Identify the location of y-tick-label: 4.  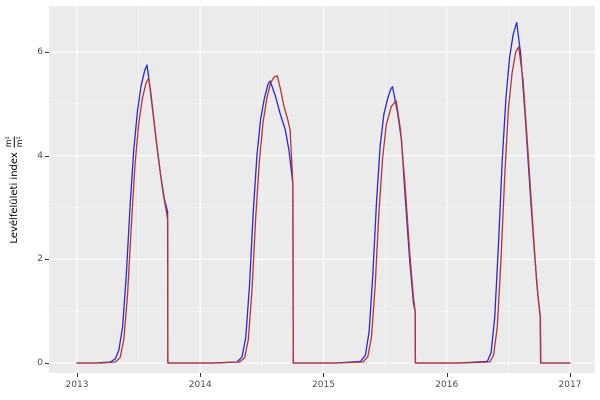
(40, 155).